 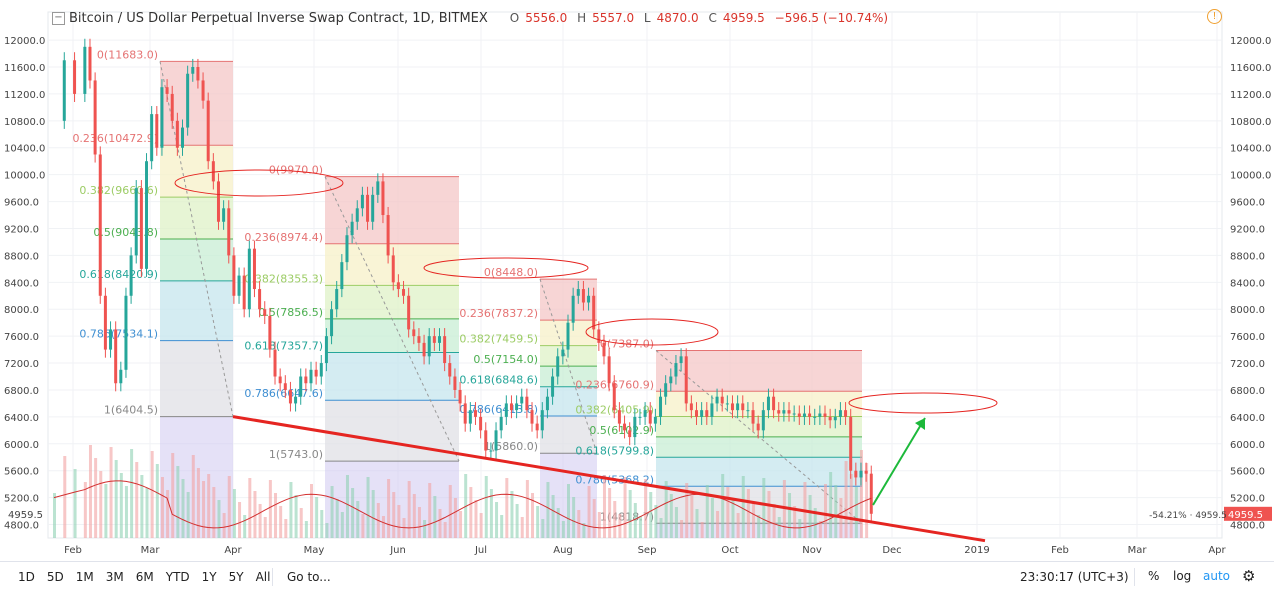 What do you see at coordinates (283, 393) in the screenshot?
I see `fib-level-label: 0.786(6647.6)` at bounding box center [283, 393].